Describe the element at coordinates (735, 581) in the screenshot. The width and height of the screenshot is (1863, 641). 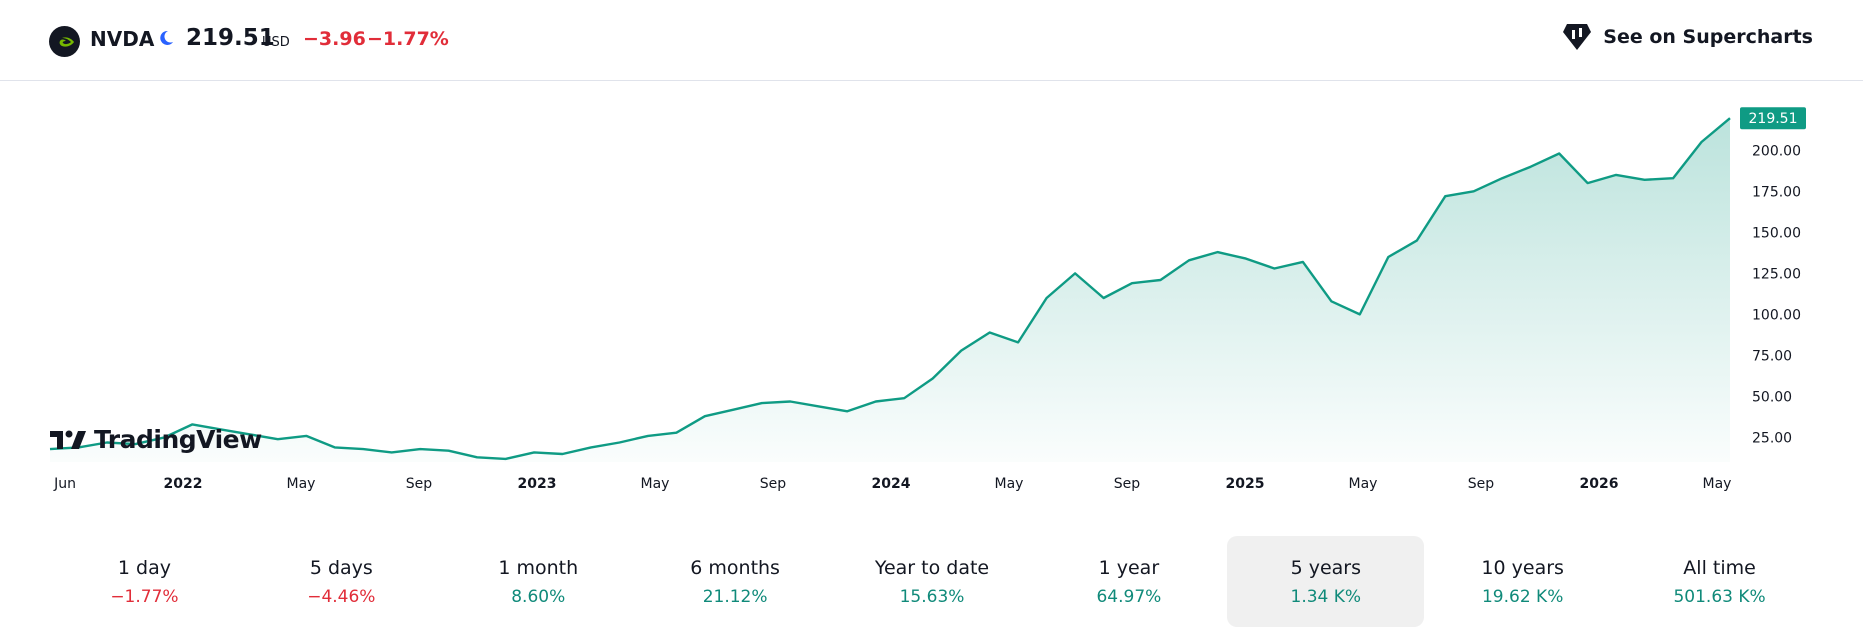
I see `period-tab-6-months: 6 months 21.12%` at that location.